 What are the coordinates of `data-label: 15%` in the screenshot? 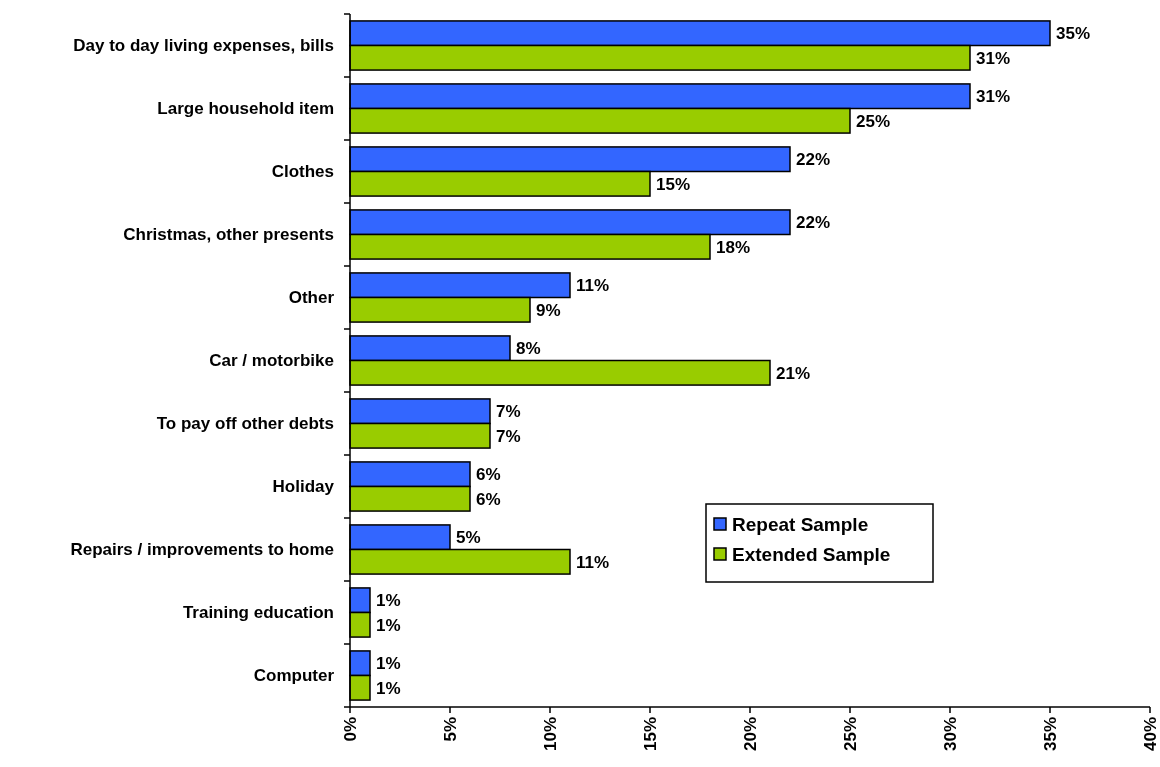 It's located at (673, 184).